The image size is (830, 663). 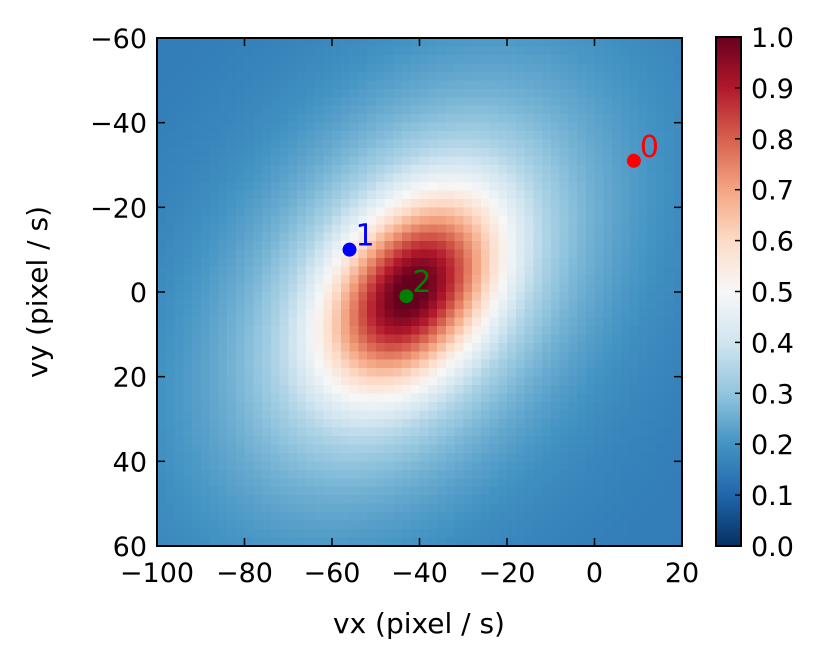 What do you see at coordinates (37, 292) in the screenshot?
I see `y-axis-title: vy (pixel / s)` at bounding box center [37, 292].